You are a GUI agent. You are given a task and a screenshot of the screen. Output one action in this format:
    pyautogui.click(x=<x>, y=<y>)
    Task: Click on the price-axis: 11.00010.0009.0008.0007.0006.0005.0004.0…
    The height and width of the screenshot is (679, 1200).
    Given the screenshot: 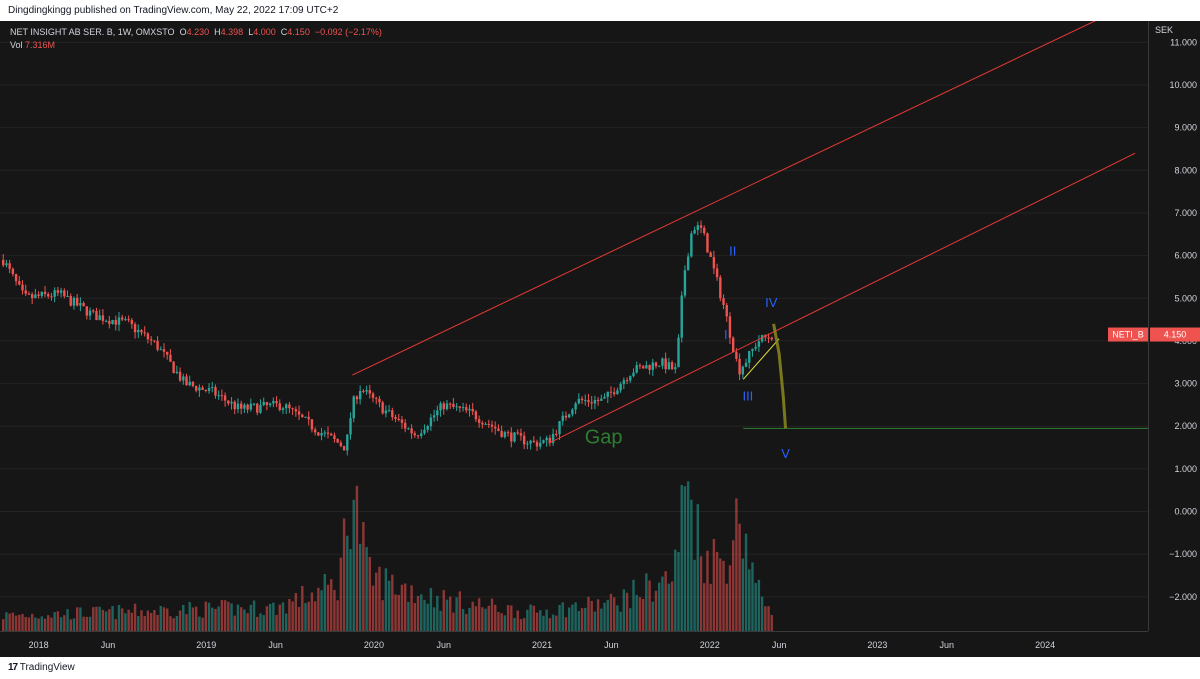 What is the action you would take?
    pyautogui.click(x=1174, y=326)
    